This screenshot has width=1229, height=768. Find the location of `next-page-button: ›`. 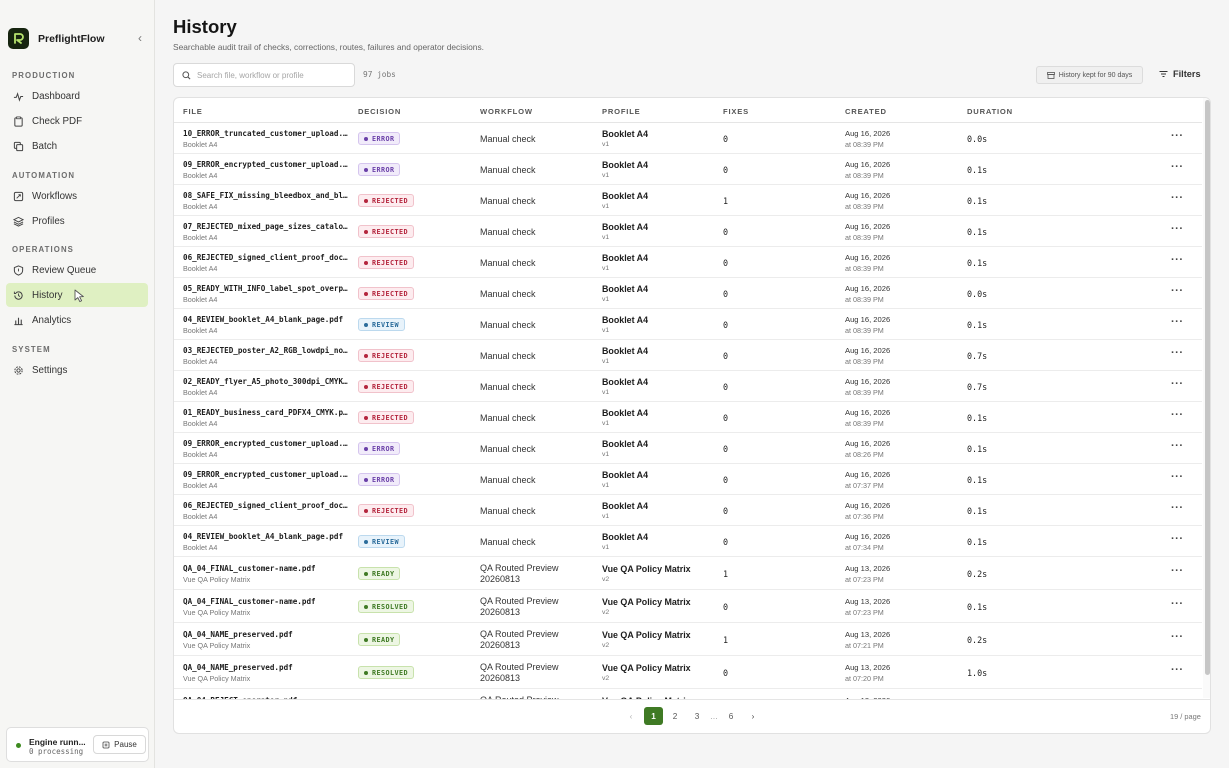

next-page-button: › is located at coordinates (753, 716).